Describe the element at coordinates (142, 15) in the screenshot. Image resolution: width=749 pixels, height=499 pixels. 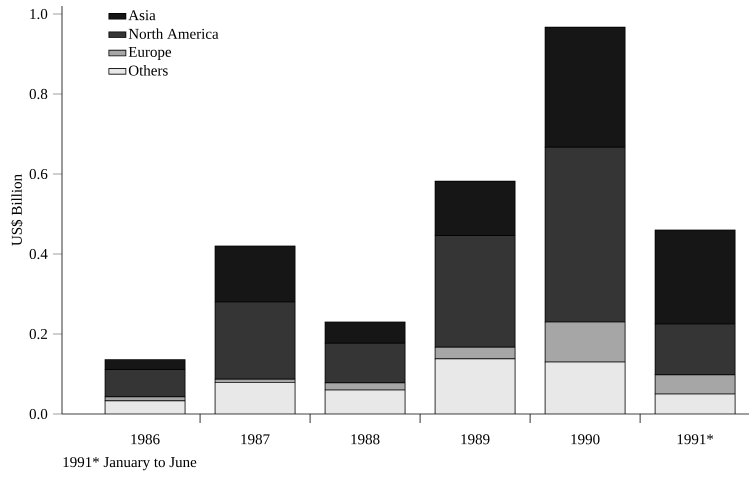
I see `legend-label: Asia` at that location.